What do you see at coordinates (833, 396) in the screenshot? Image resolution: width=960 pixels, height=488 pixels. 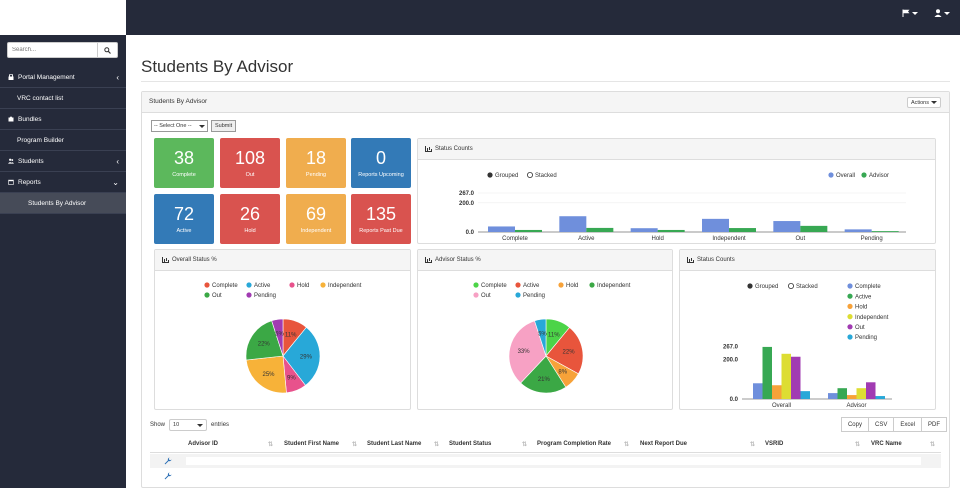 I see `bar-complete-advisor` at bounding box center [833, 396].